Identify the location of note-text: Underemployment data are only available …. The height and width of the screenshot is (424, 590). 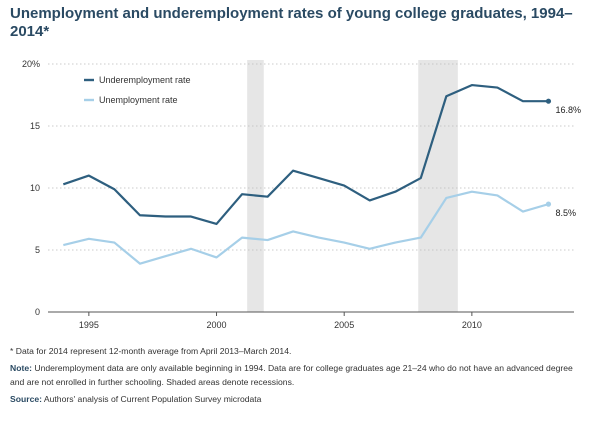
(291, 375).